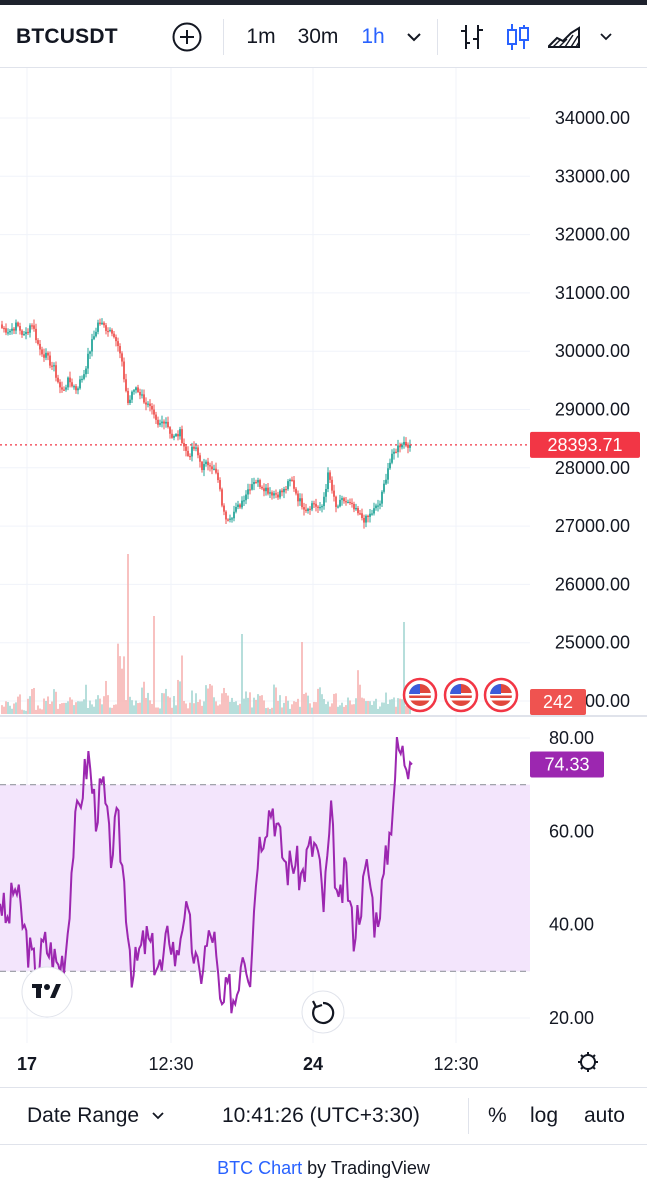 Image resolution: width=647 pixels, height=1200 pixels. What do you see at coordinates (564, 37) in the screenshot?
I see `chart-type-area` at bounding box center [564, 37].